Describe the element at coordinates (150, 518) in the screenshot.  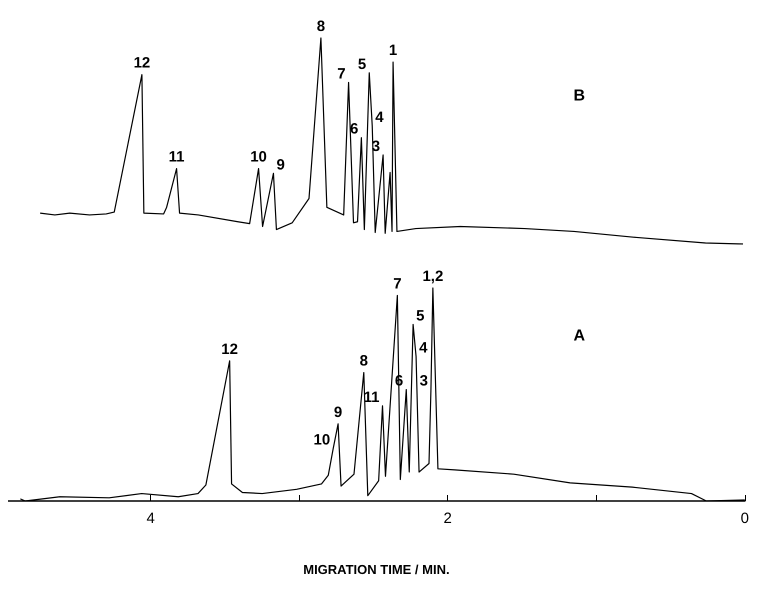
I see `x-tick-label: 4` at that location.